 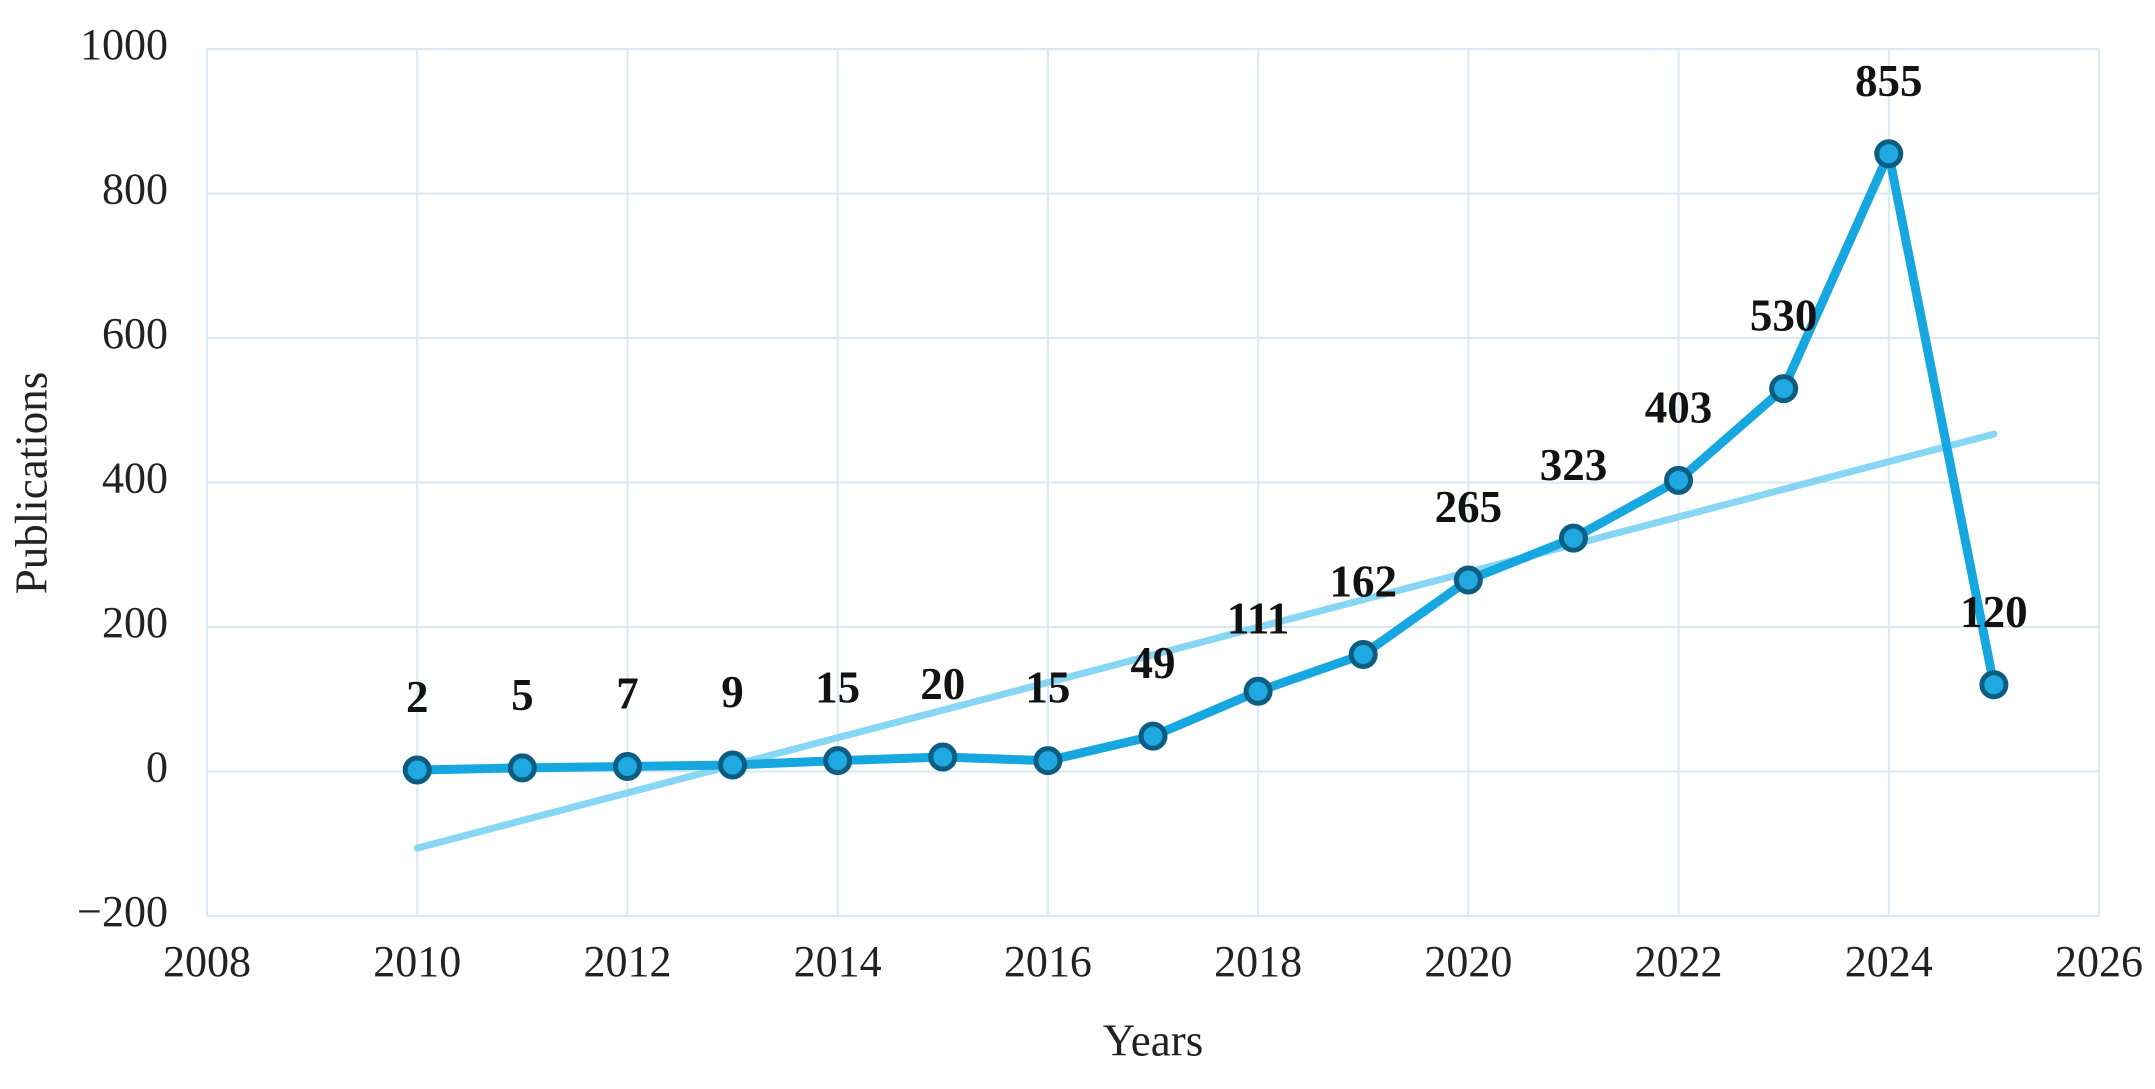 What do you see at coordinates (207, 961) in the screenshot?
I see `x-axis-tick-label: 2008` at bounding box center [207, 961].